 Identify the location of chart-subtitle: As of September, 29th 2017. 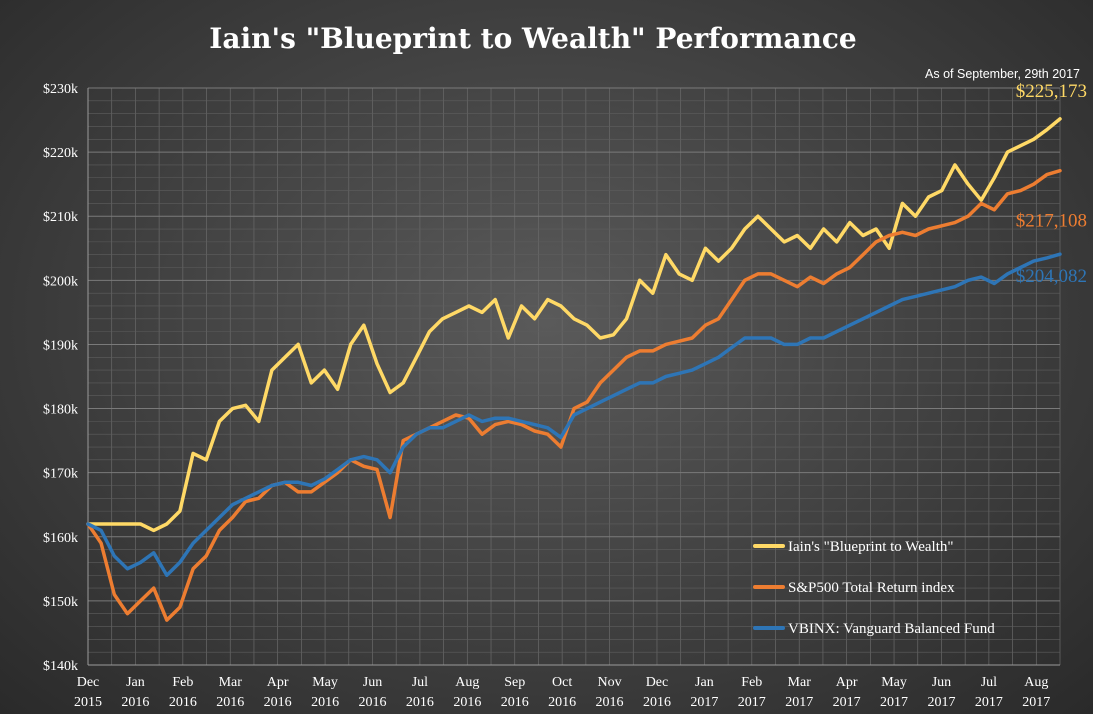
(1002, 74).